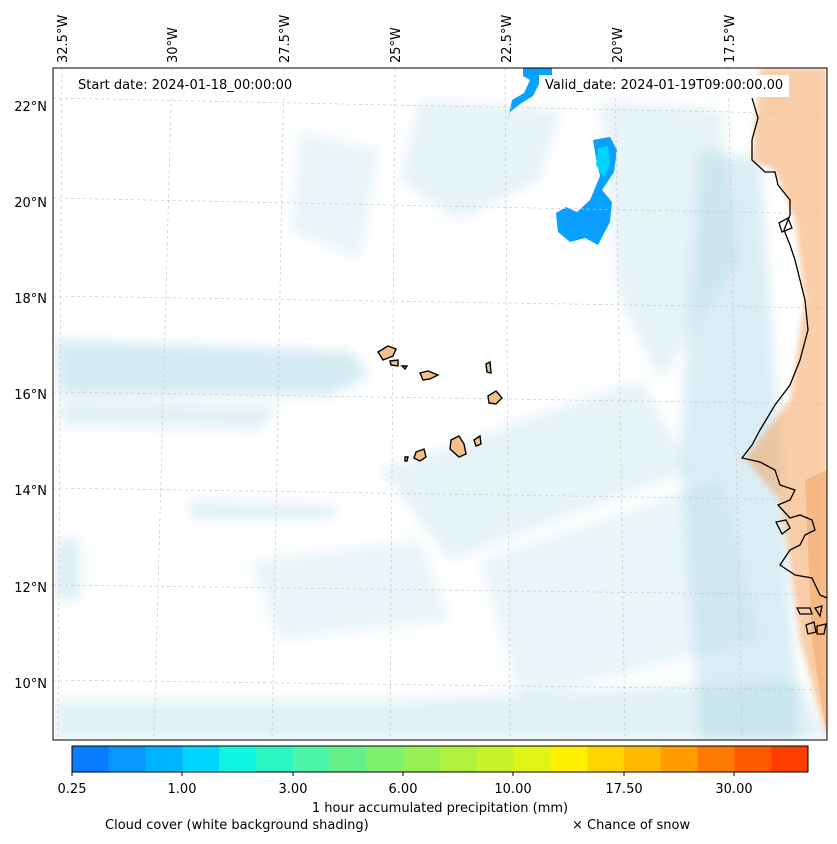 The image size is (837, 844). I want to click on lon-label: 25°W, so click(396, 45).